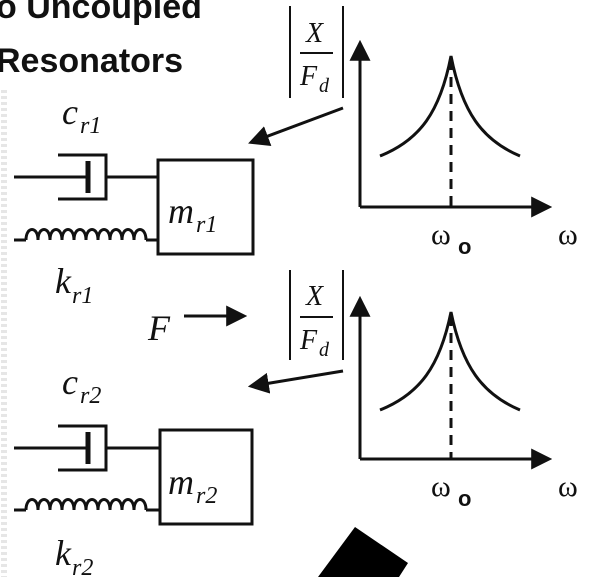 The width and height of the screenshot is (596, 577). Describe the element at coordinates (464, 498) in the screenshot. I see `plot-2-peak-label-sub: o` at that location.